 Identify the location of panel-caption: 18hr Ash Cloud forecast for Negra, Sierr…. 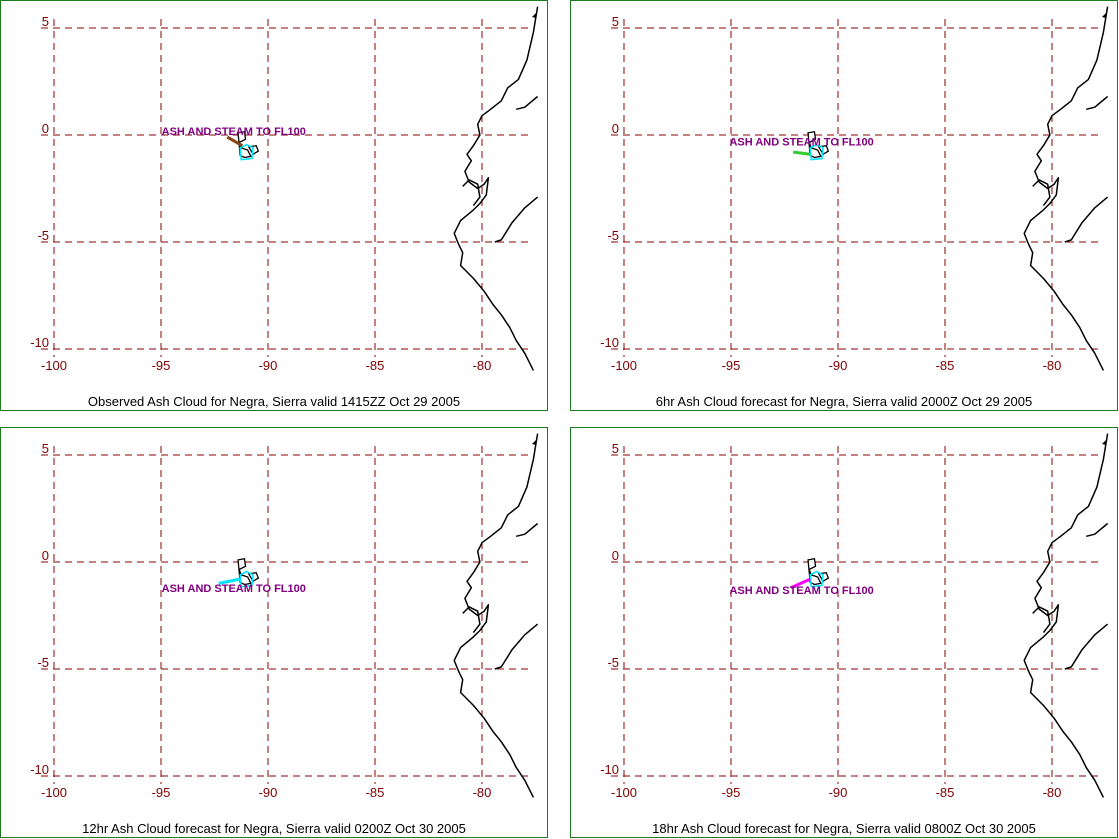
(844, 828).